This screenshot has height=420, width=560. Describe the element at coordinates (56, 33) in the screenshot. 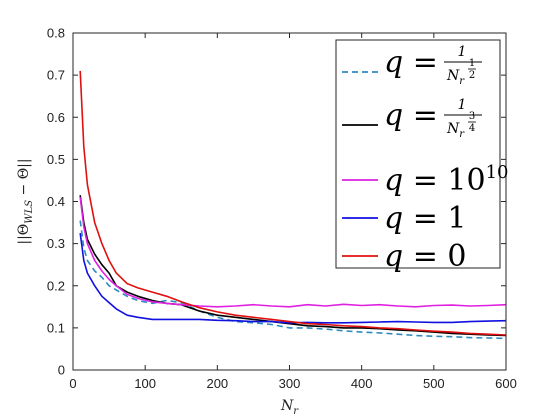

I see `y-tick-label: 0.8` at that location.